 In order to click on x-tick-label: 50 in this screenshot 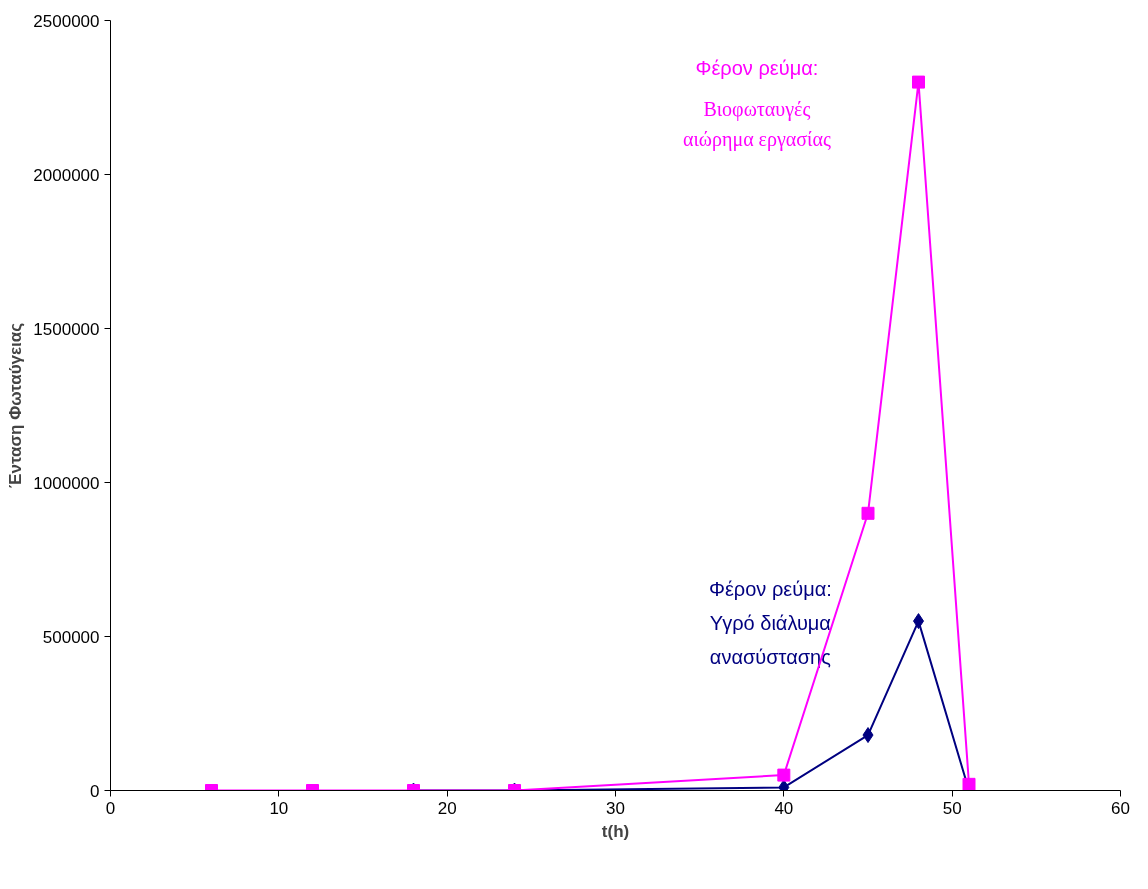, I will do `click(952, 808)`.